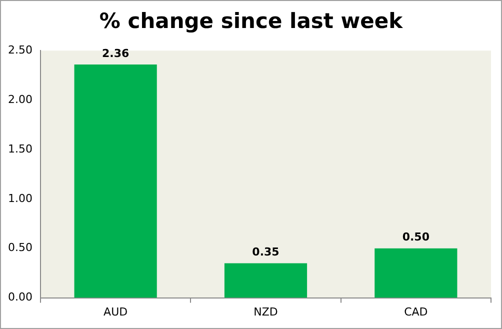 This screenshot has width=502, height=329. Describe the element at coordinates (116, 311) in the screenshot. I see `x-tick-label: AUD` at that location.